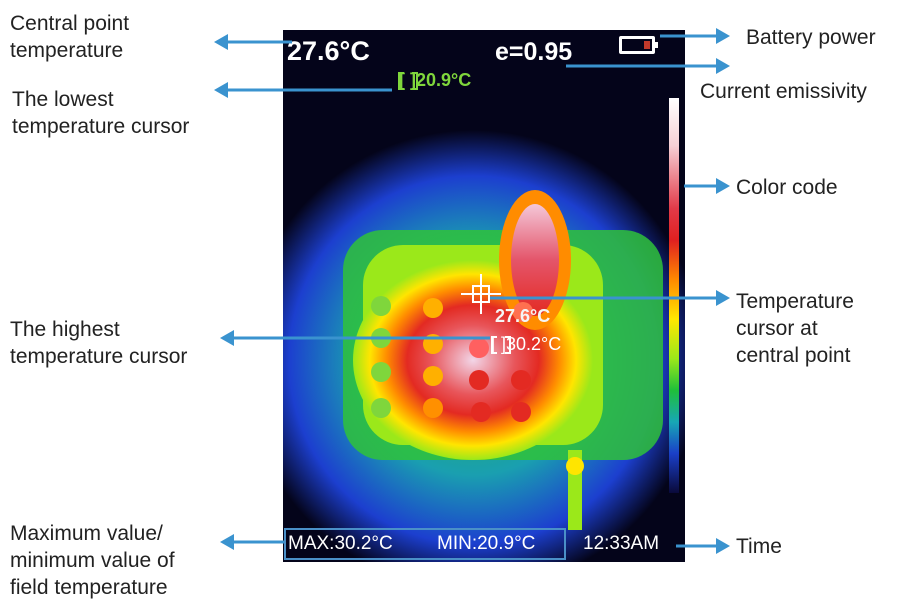  Describe the element at coordinates (575, 466) in the screenshot. I see `probe-tip` at that location.